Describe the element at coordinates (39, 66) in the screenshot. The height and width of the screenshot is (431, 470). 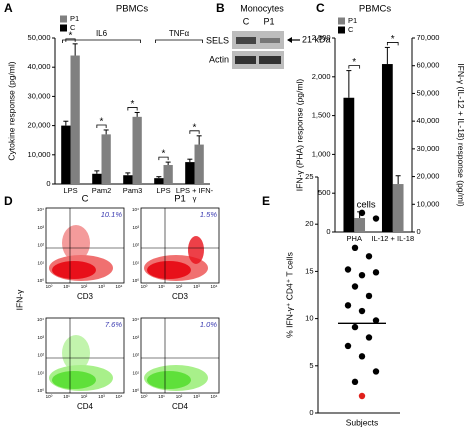
I see `tick-label: 40,000` at that location.